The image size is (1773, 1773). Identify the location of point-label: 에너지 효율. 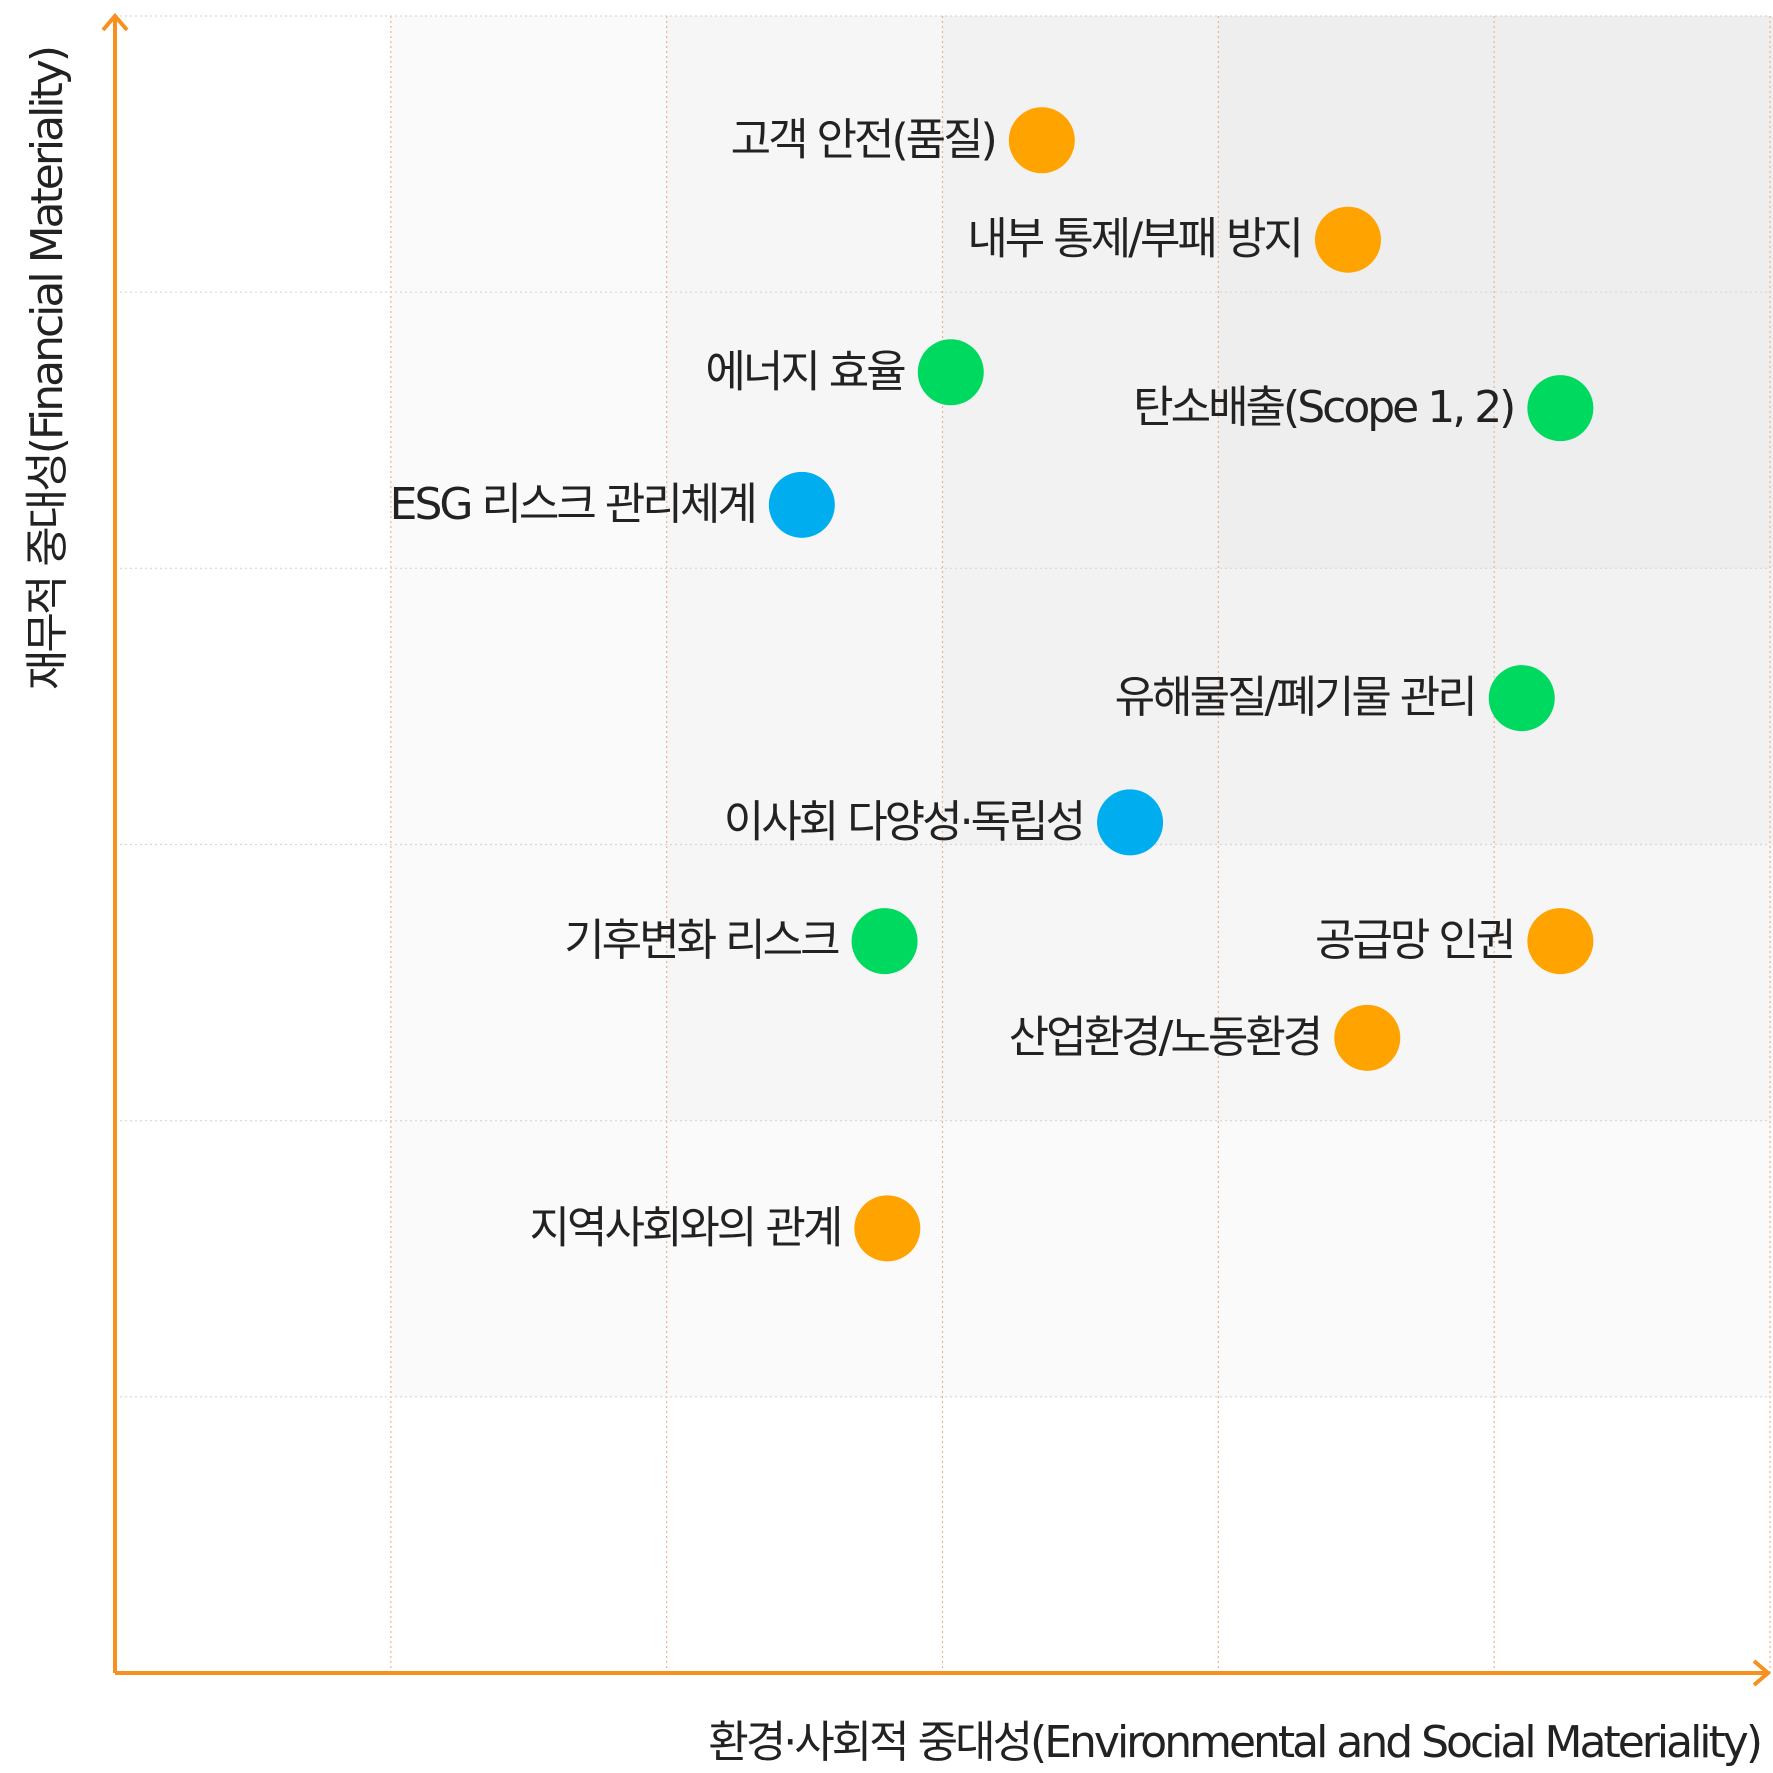
(805, 371).